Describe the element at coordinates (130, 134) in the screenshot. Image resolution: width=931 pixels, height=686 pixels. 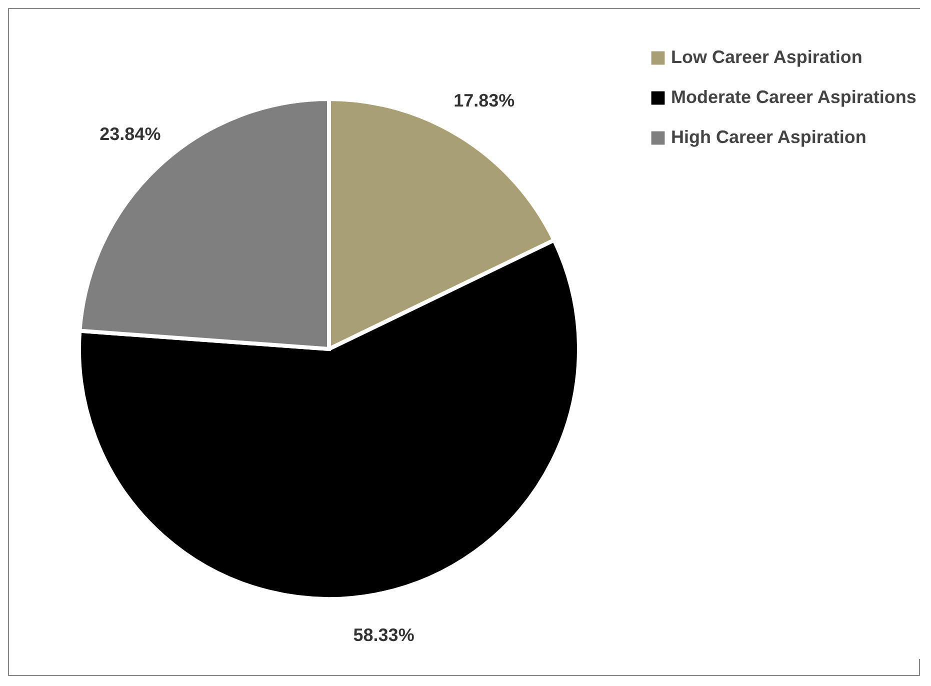
I see `data-label: 23.84%` at that location.